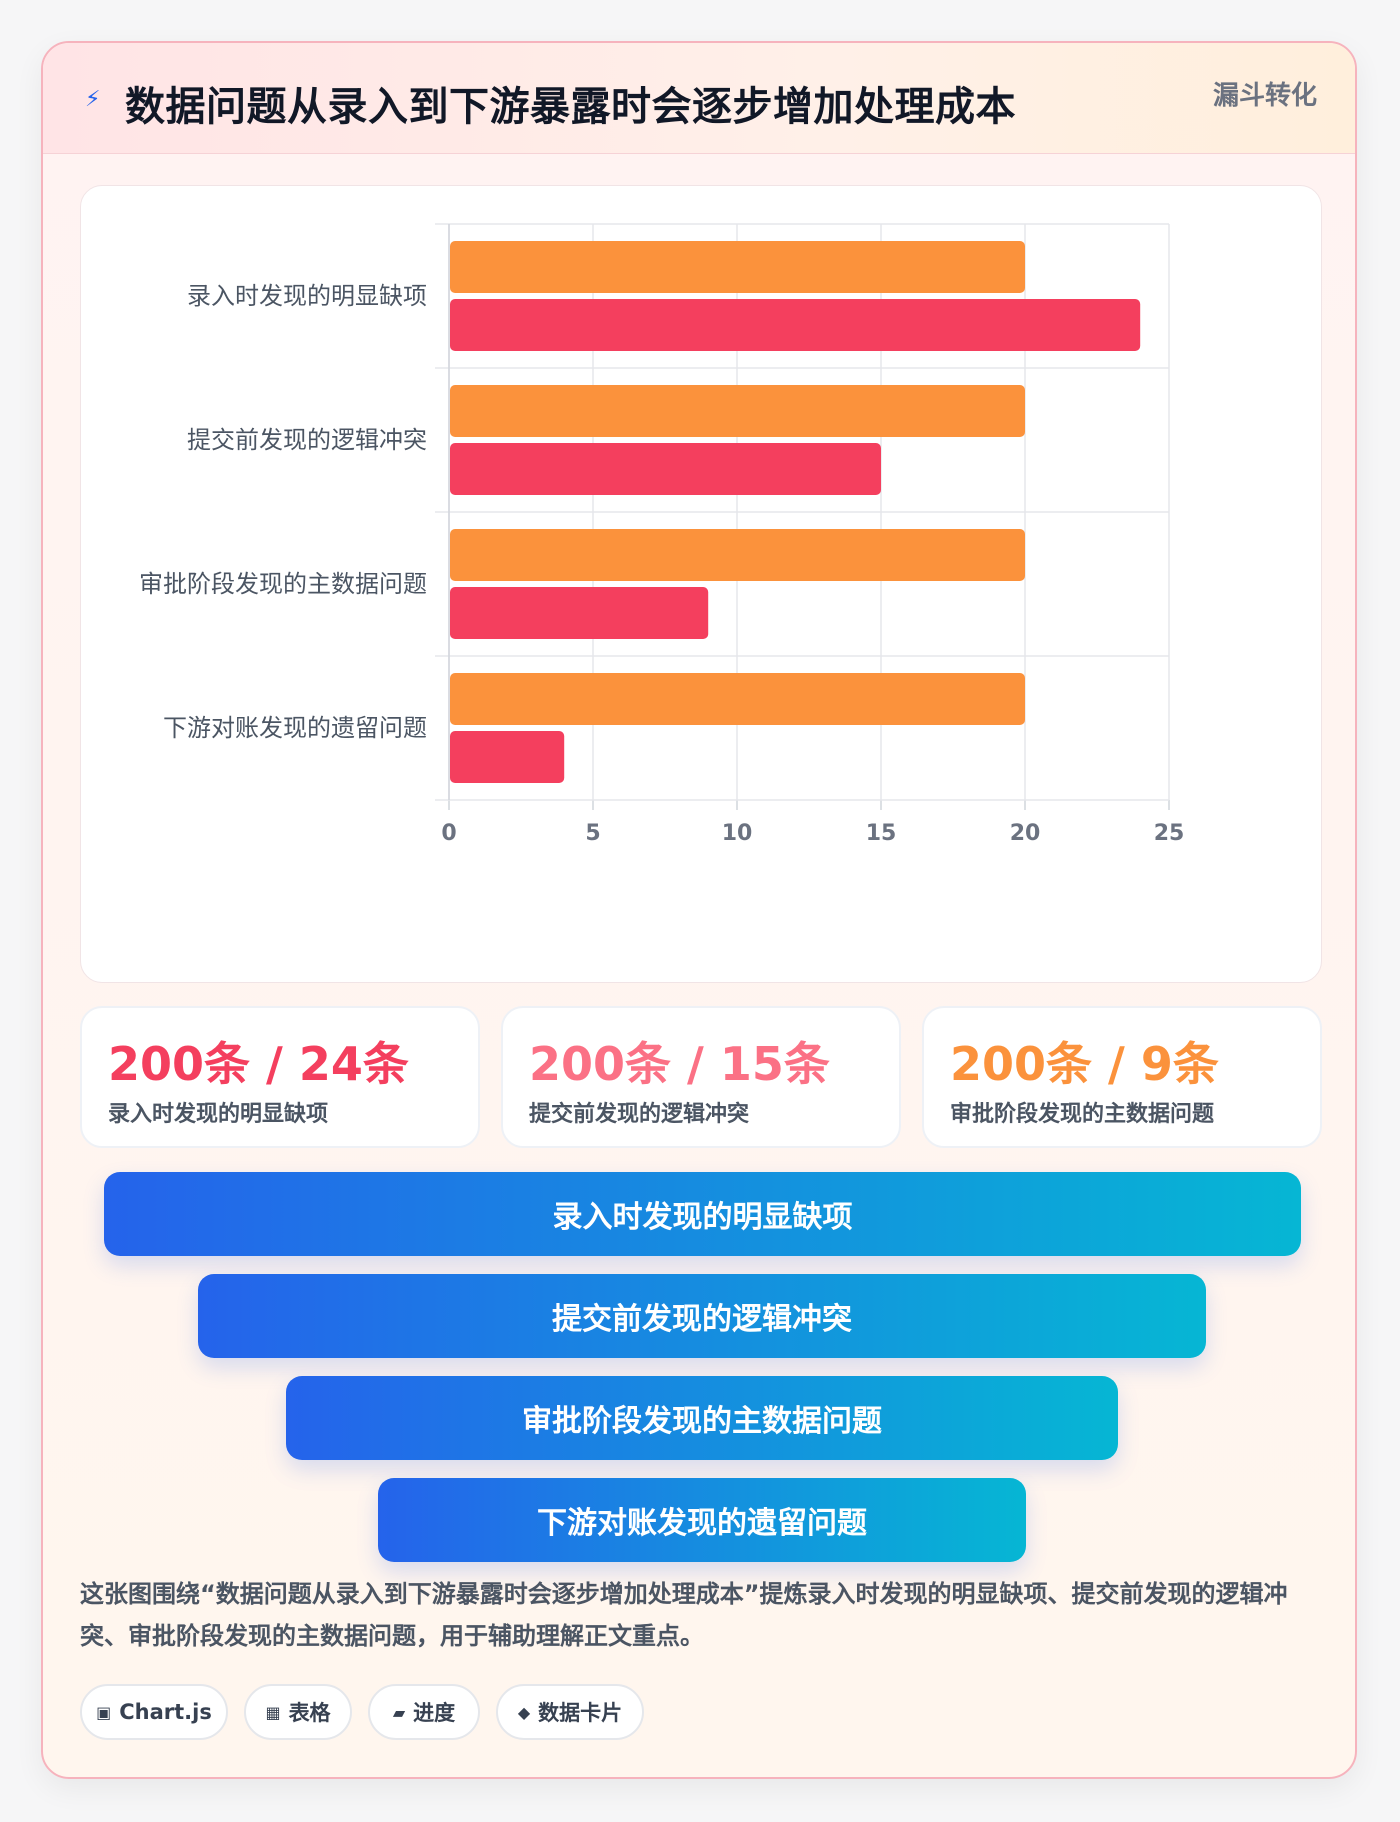 The image size is (1400, 1822). Describe the element at coordinates (218, 1114) in the screenshot. I see `stat-label: 录入时发现的明显缺项` at that location.